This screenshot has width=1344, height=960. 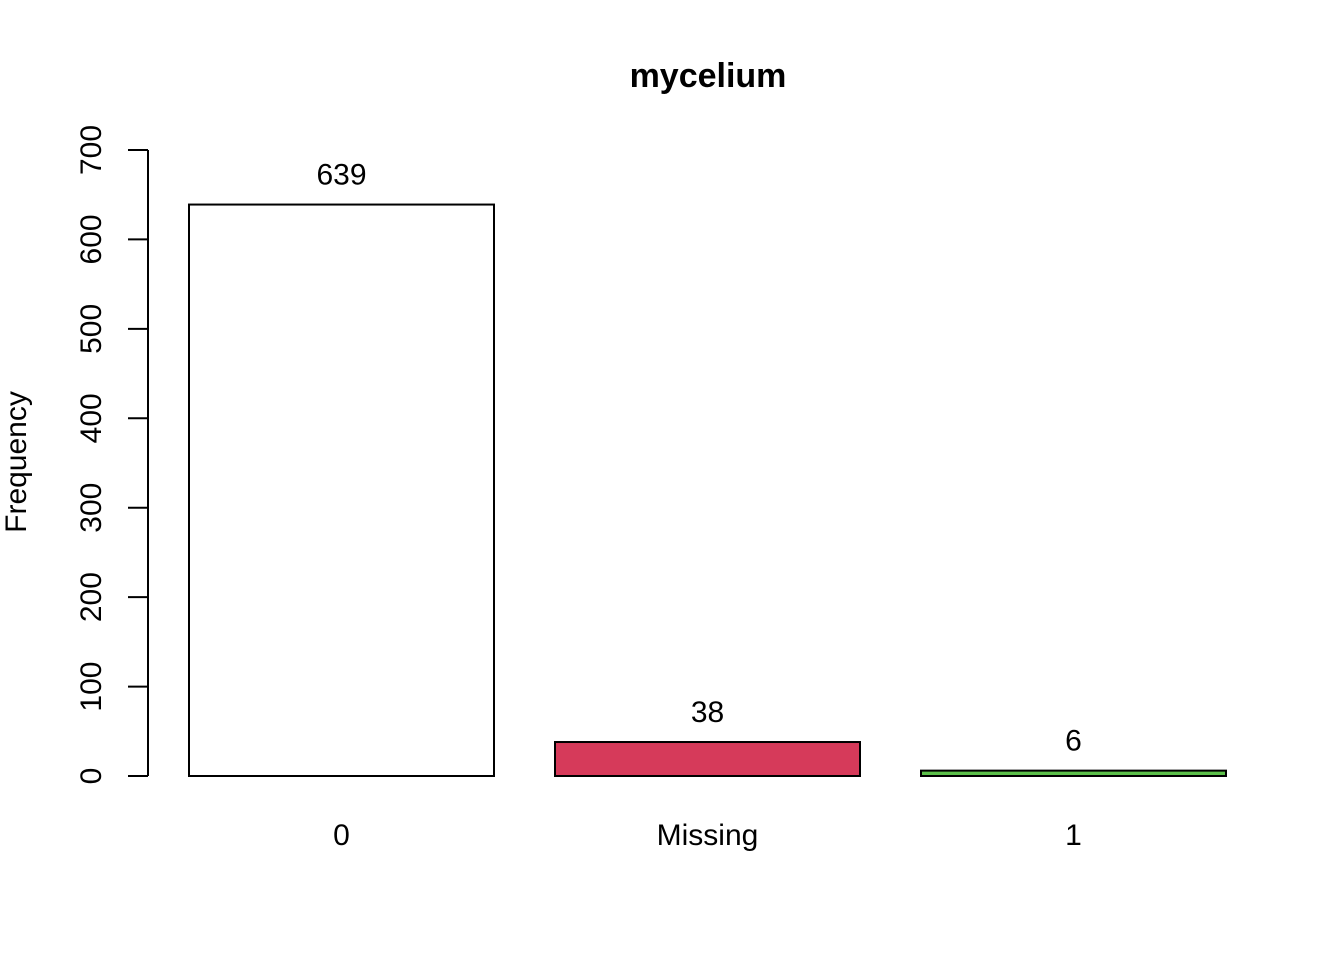 I want to click on y-tick-label: 600, so click(x=91, y=239).